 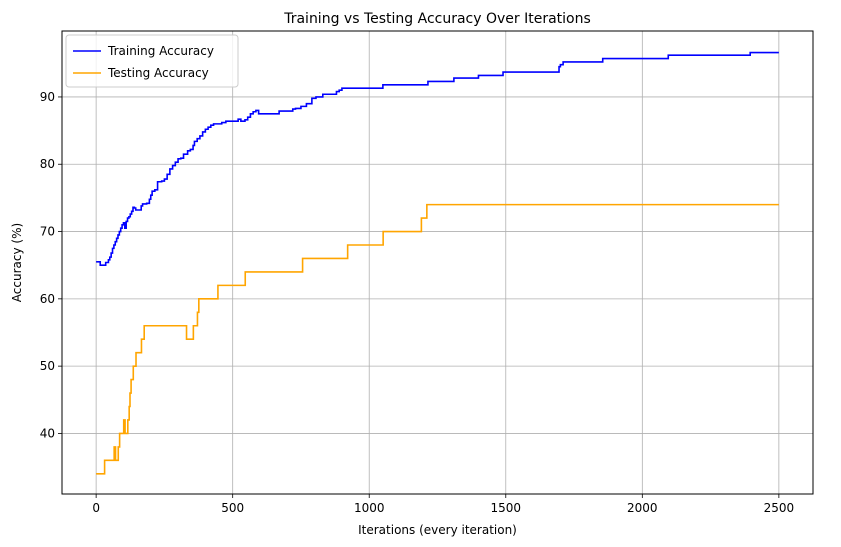 What do you see at coordinates (160, 51) in the screenshot?
I see `legend-label-training: Training Accuracy` at bounding box center [160, 51].